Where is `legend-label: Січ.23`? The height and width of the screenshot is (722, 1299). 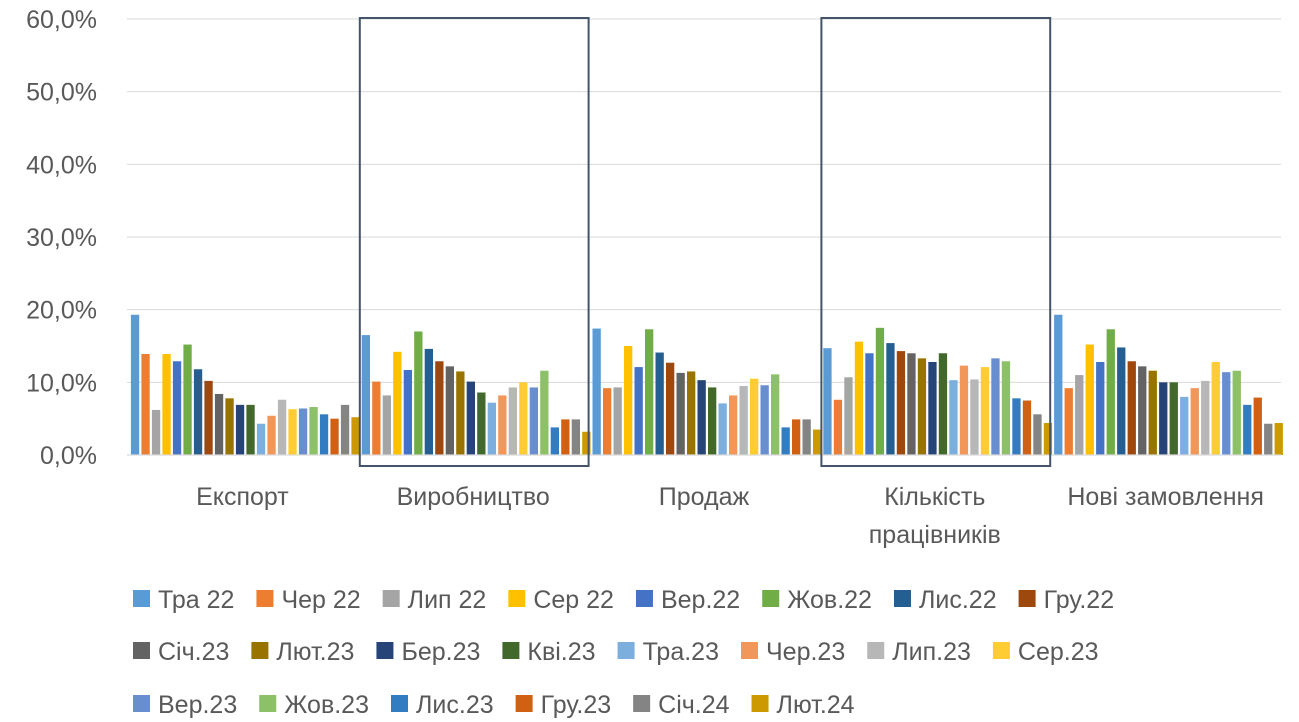
legend-label: Січ.23 is located at coordinates (193, 652).